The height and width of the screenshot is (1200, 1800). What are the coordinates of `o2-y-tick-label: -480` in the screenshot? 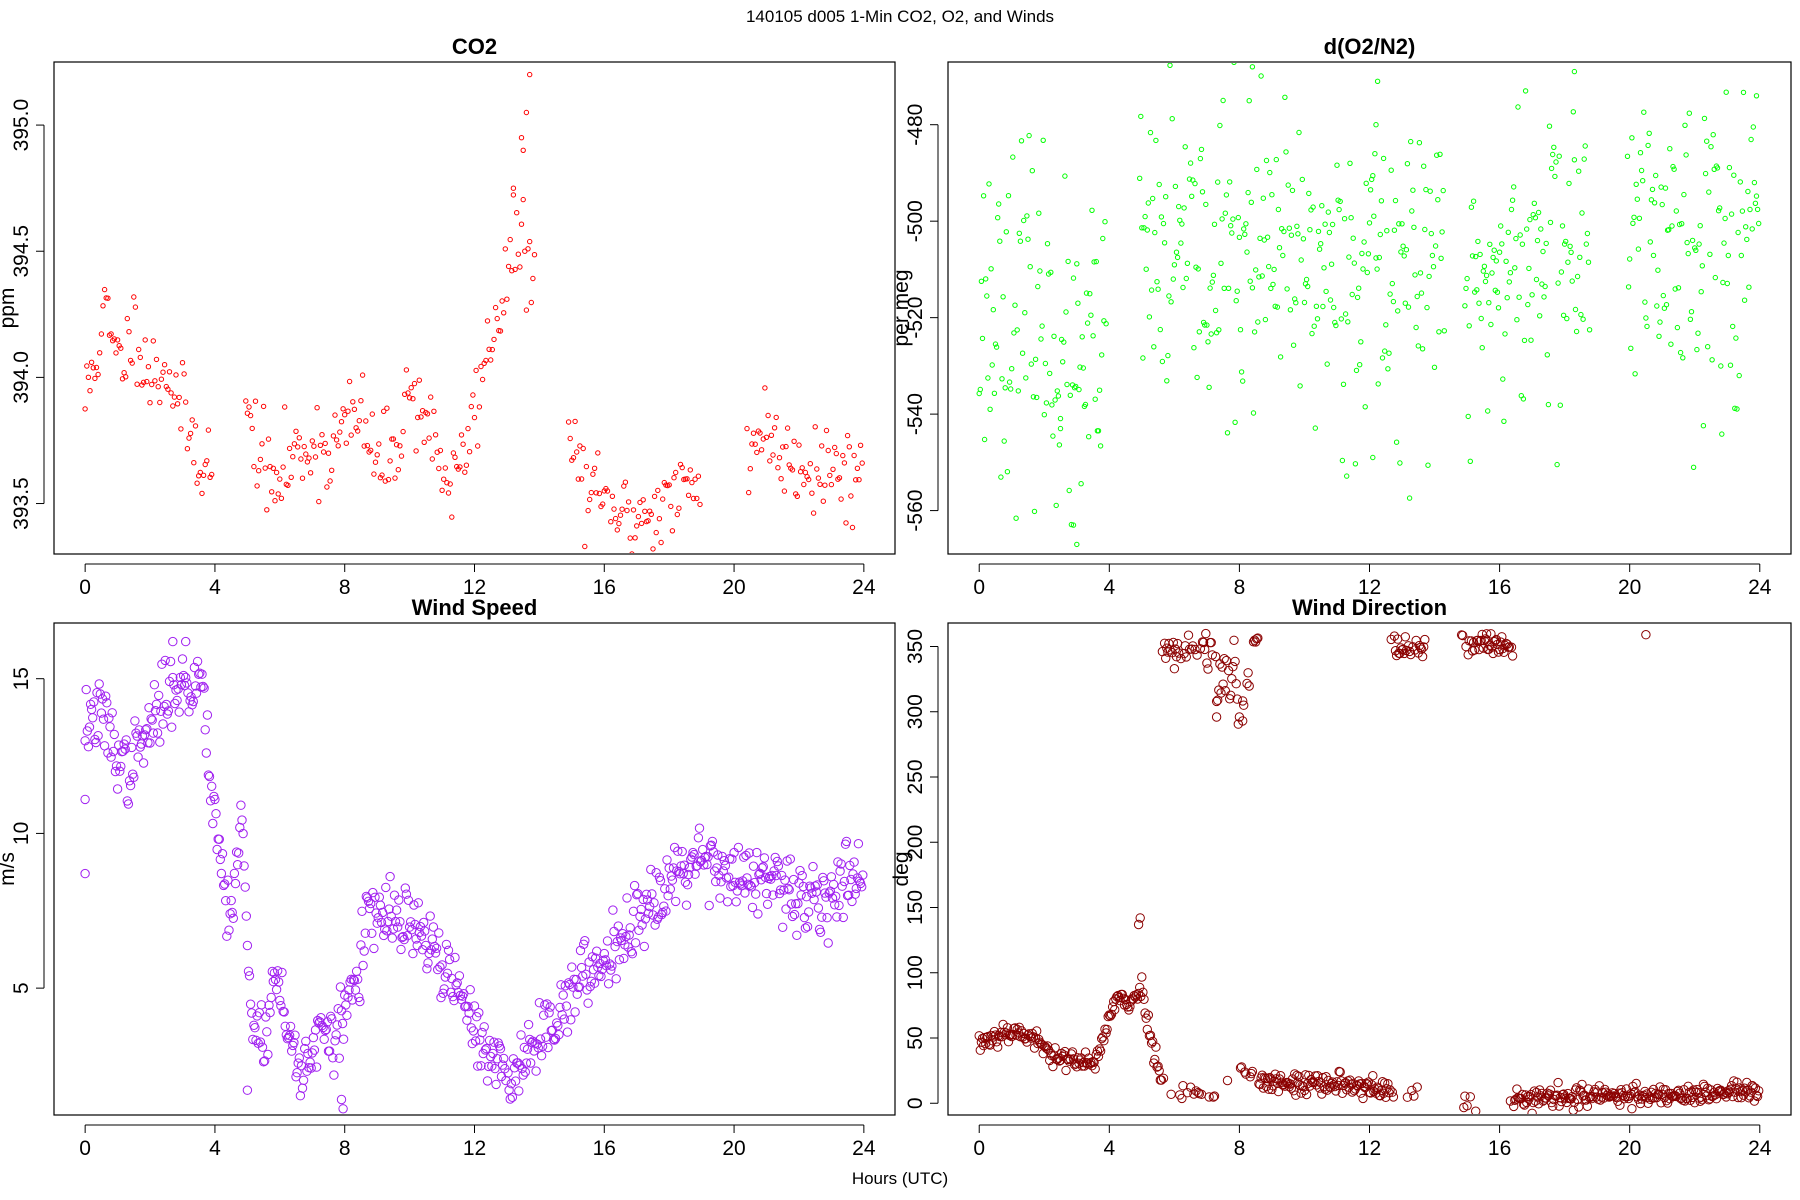 It's located at (915, 125).